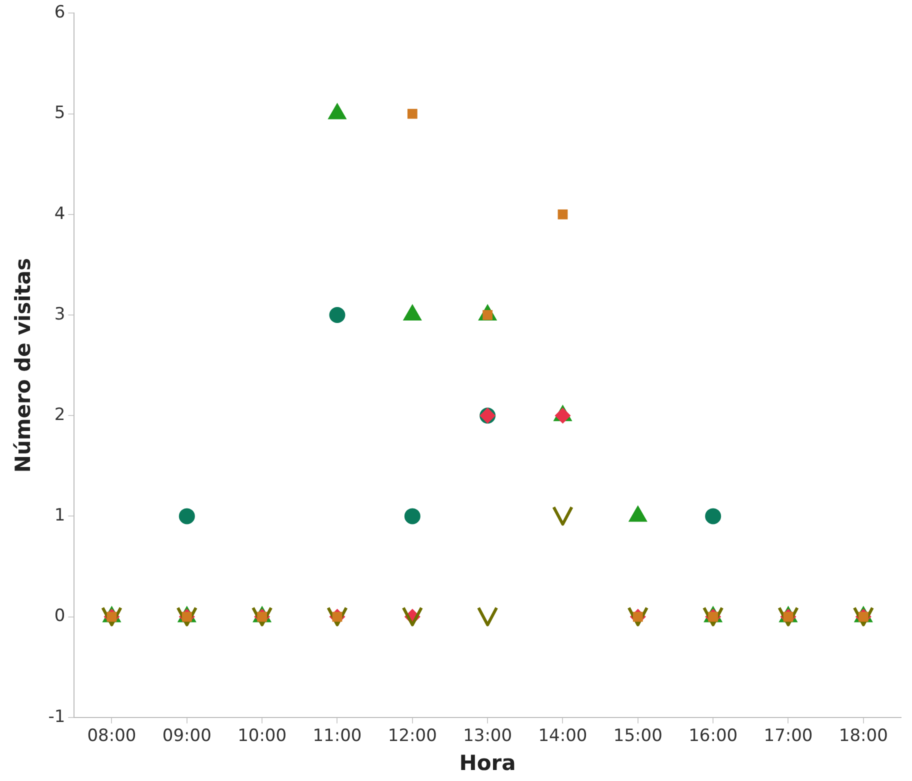 The height and width of the screenshot is (781, 912). Describe the element at coordinates (563, 736) in the screenshot. I see `x-tick-label: 14:00` at that location.